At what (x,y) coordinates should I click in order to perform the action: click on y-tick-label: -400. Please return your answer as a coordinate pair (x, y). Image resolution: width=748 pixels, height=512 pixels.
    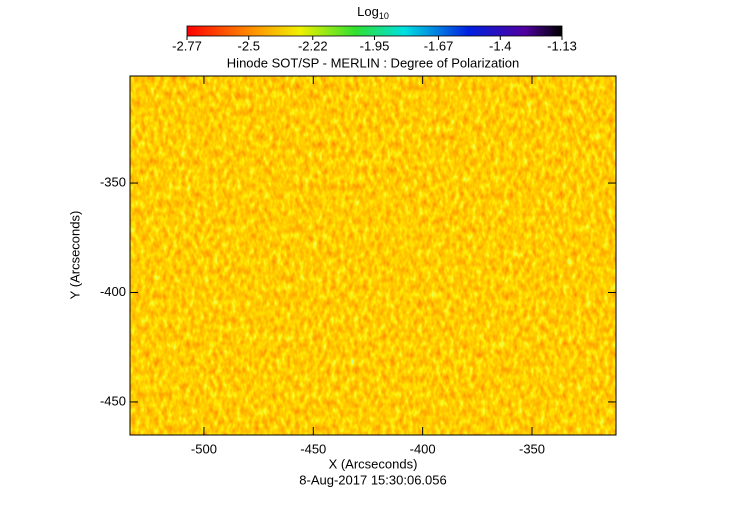
    Looking at the image, I should click on (113, 291).